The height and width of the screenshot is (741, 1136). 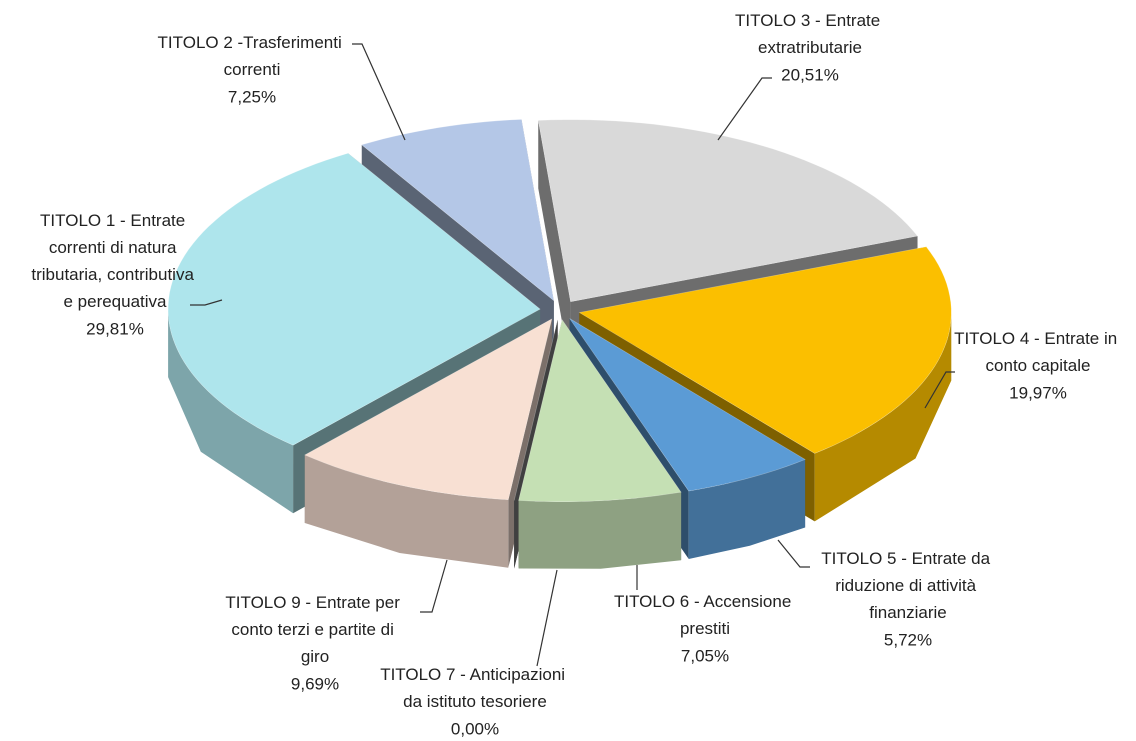 I want to click on data-label-value: 7,25%, so click(x=252, y=96).